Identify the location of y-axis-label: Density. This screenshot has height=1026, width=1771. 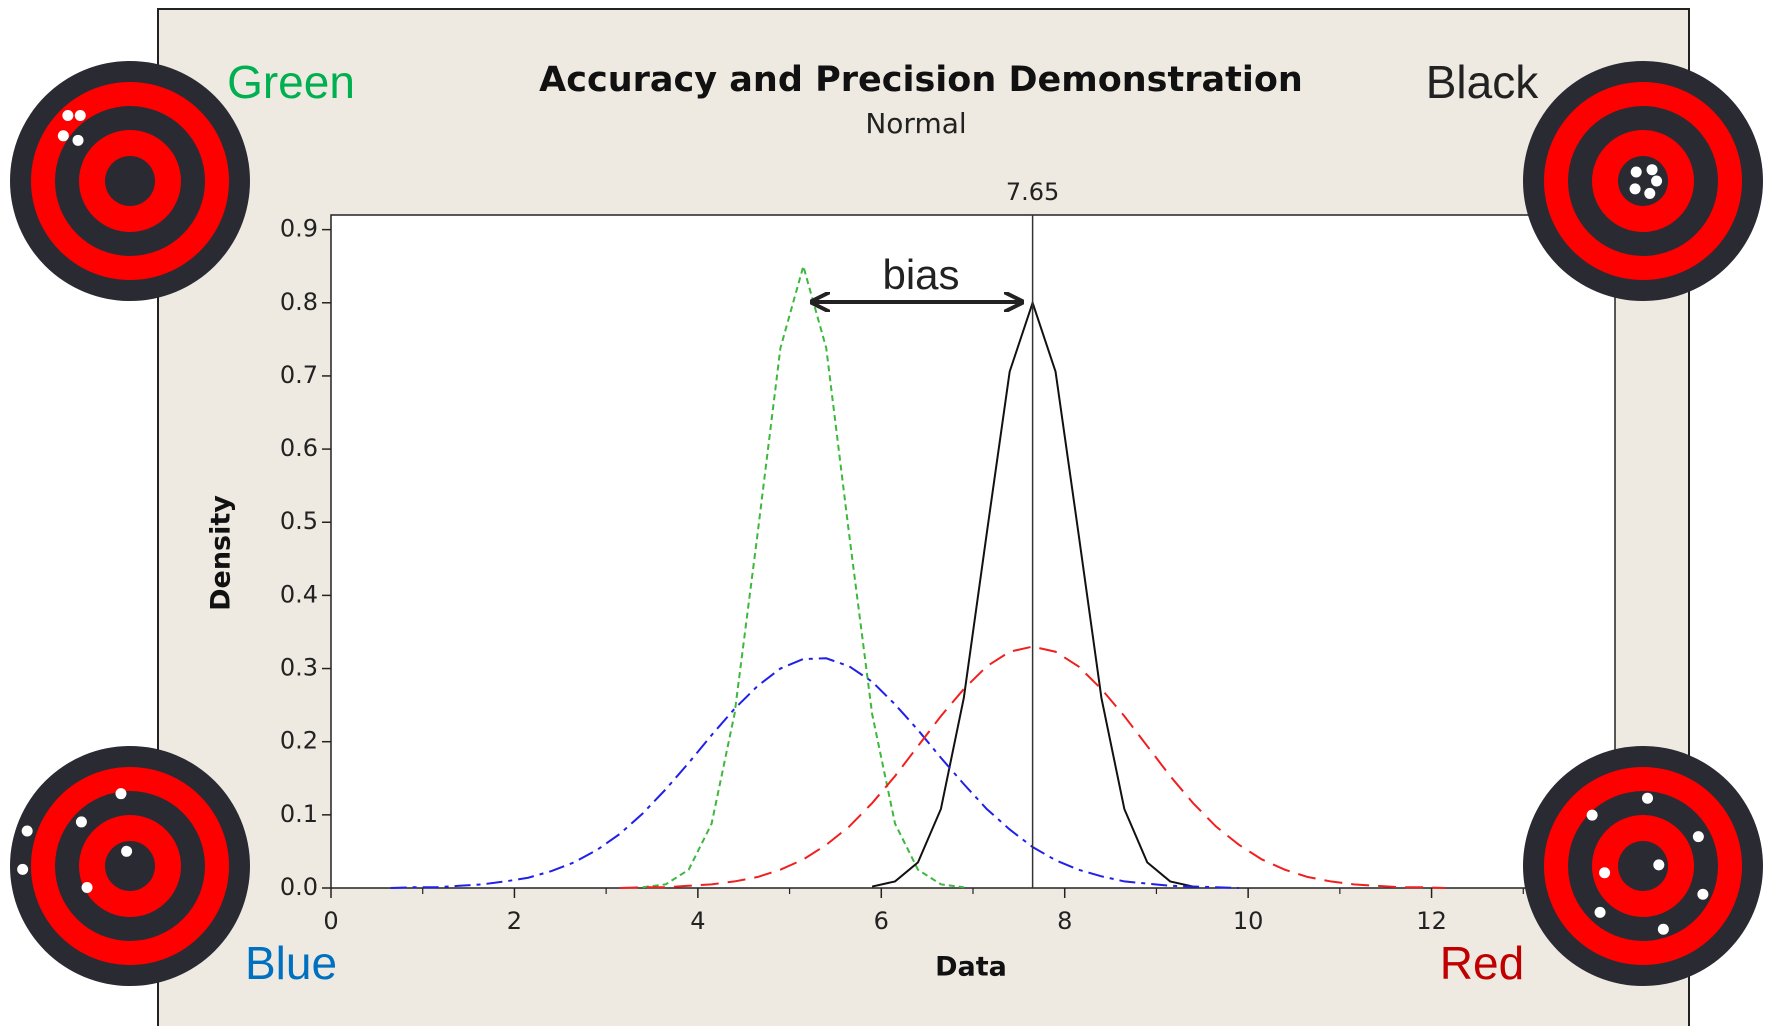
(221, 553).